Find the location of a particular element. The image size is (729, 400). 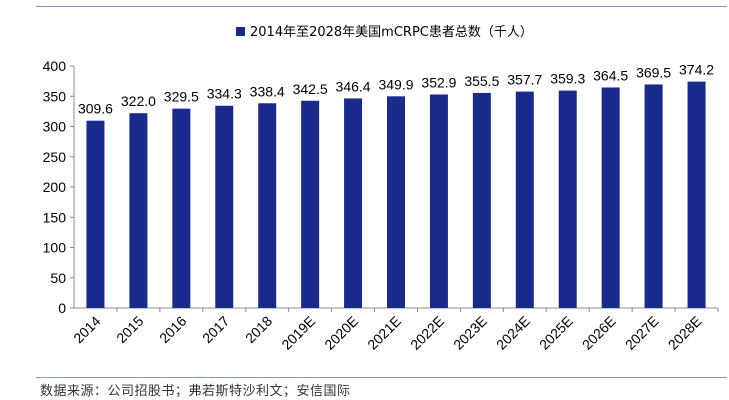

x-tick-label: 2028E is located at coordinates (685, 333).